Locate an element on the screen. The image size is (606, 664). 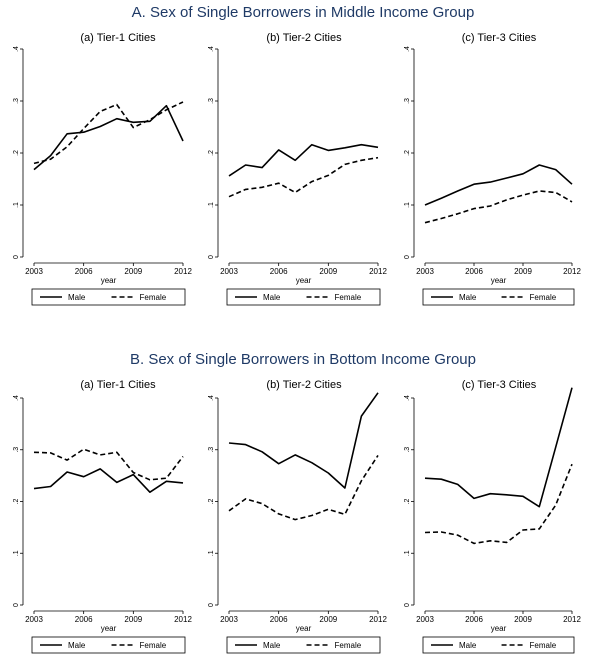
panel-a2-title: (b) Tier-2 Cities is located at coordinates (304, 38).